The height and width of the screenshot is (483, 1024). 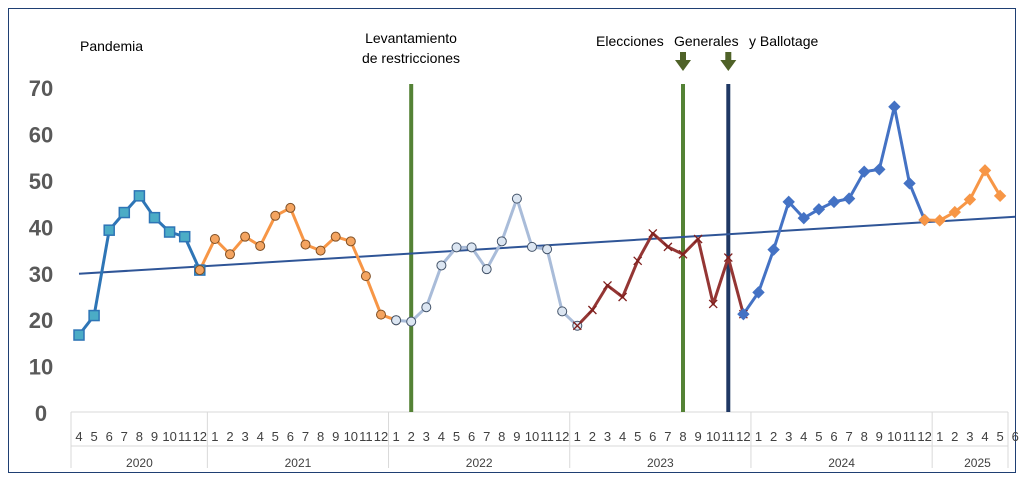 I want to click on annotation-elecciones: Elecciones, so click(x=630, y=41).